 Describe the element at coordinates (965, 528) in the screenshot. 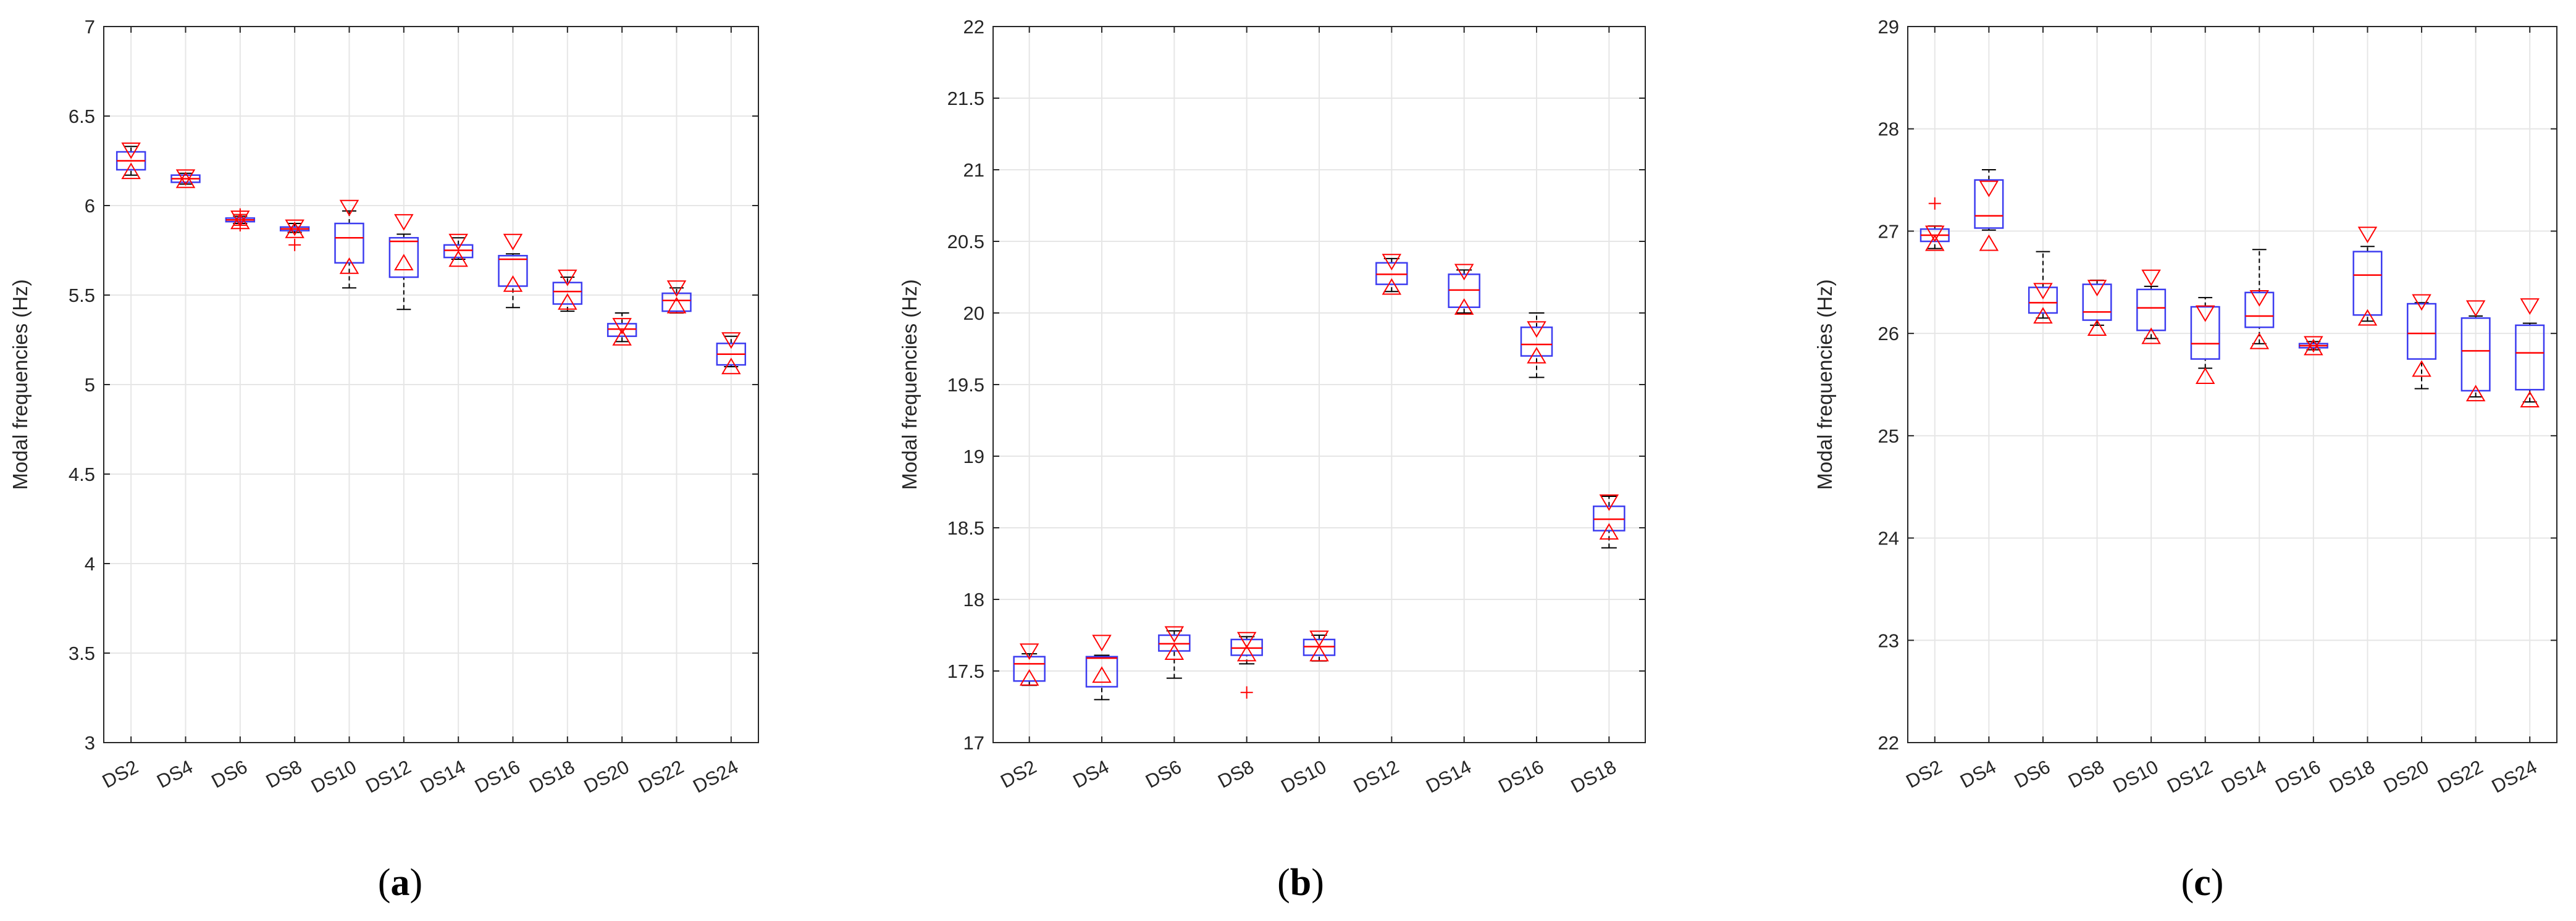

I see `y-tick-label: 18.5` at that location.